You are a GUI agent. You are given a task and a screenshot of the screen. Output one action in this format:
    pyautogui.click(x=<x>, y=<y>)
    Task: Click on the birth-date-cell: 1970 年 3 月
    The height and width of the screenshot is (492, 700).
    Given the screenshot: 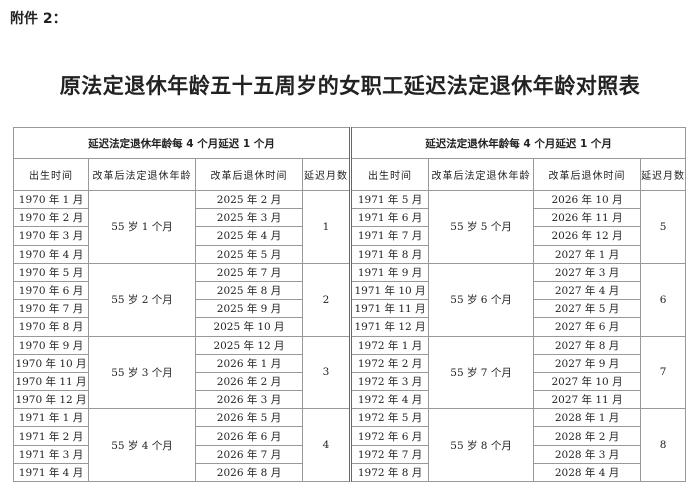 What is the action you would take?
    pyautogui.click(x=51, y=236)
    